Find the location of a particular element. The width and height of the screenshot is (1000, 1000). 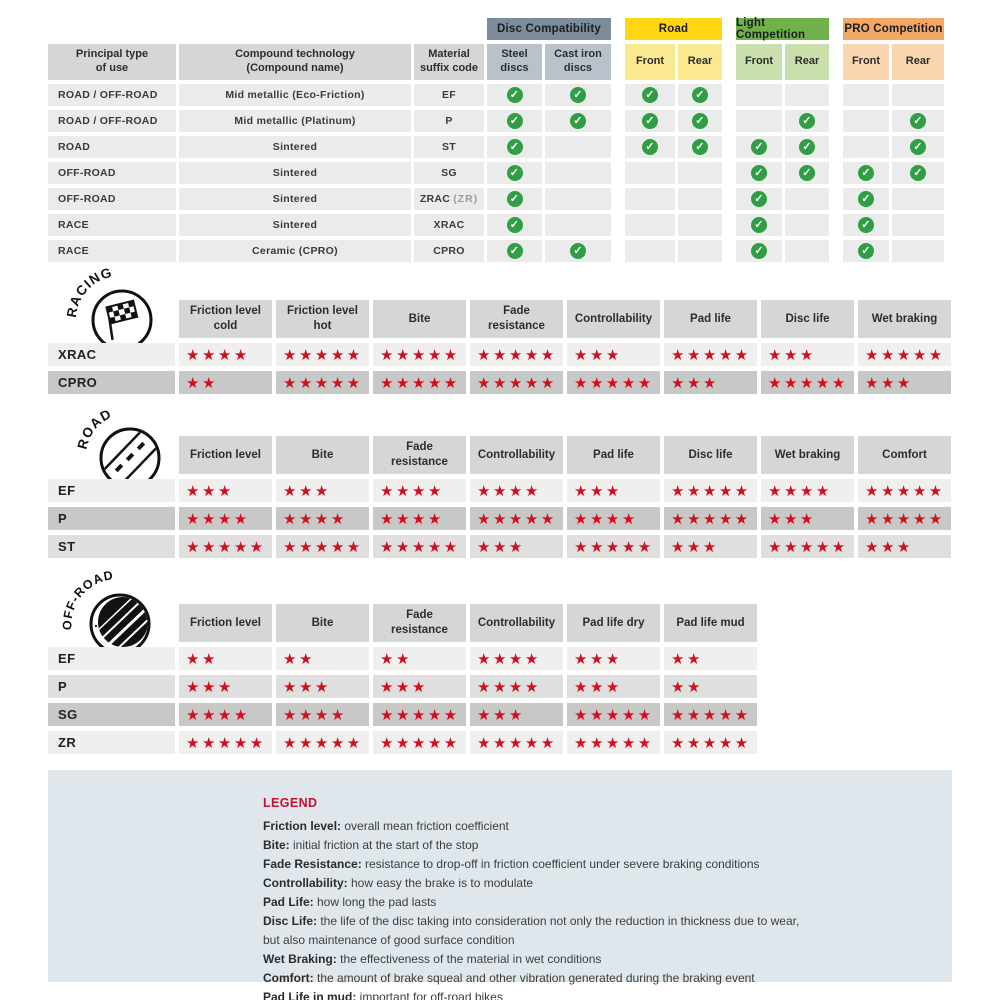

row-label: ZR is located at coordinates (111, 742).